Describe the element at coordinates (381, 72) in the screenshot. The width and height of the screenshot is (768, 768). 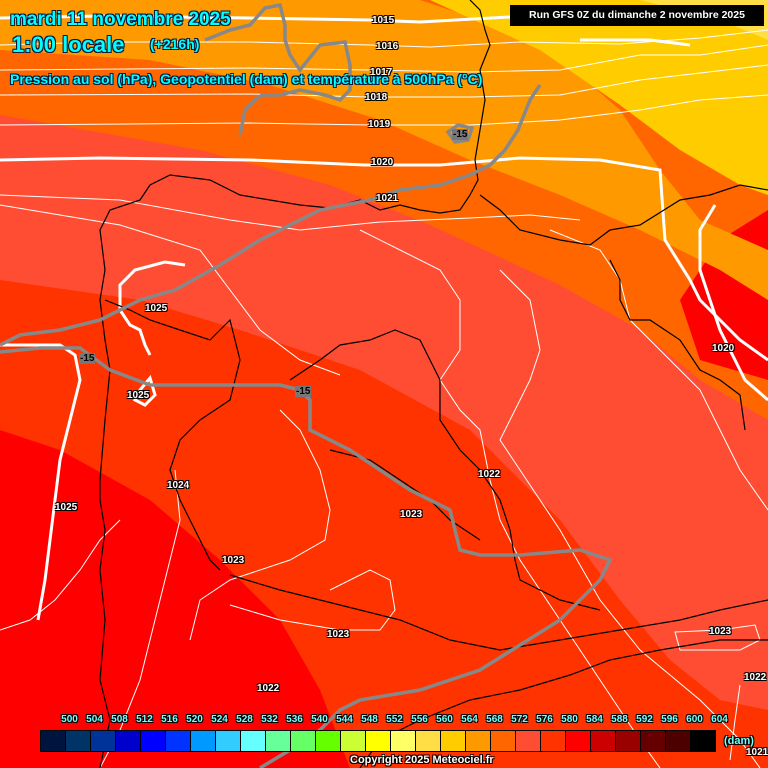
I see `isobar-label: 1017` at that location.